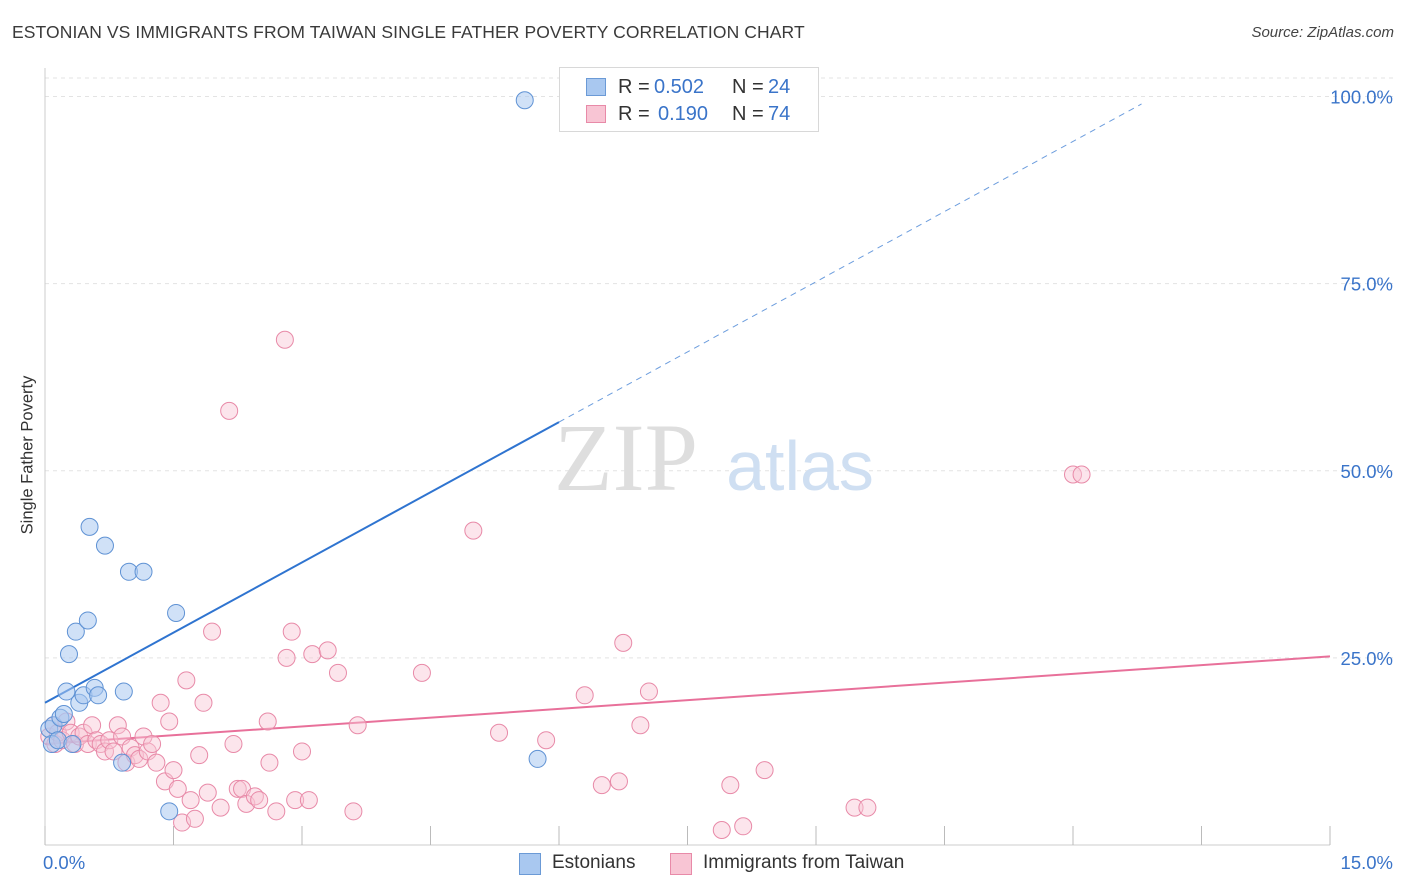 The width and height of the screenshot is (1406, 892). What do you see at coordinates (687, 700) in the screenshot?
I see `trend-line-taiwan` at bounding box center [687, 700].